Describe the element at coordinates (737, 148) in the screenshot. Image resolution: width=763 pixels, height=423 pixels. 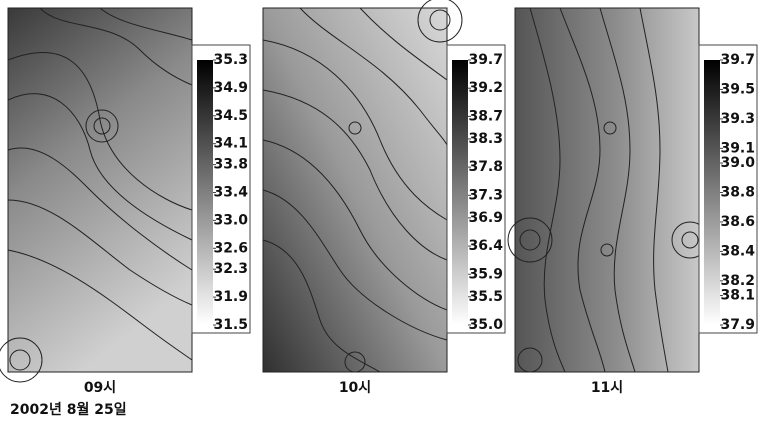
I see `colorbar-tick-label: 39.1` at that location.